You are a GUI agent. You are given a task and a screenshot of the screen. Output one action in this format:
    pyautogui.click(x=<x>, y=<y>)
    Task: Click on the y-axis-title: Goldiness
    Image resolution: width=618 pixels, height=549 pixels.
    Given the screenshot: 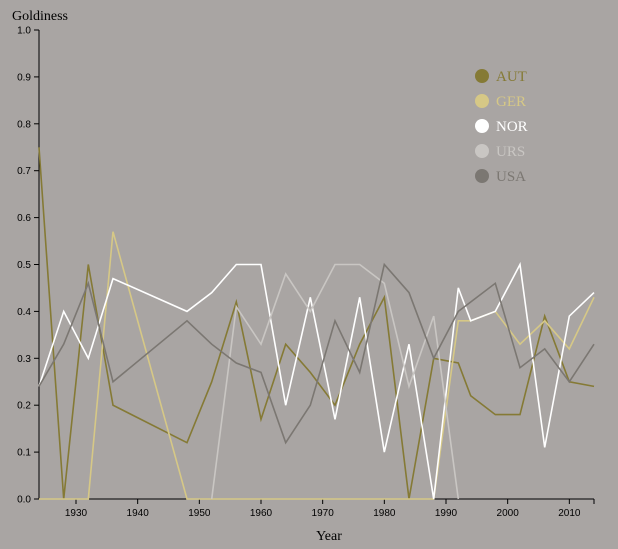 What is the action you would take?
    pyautogui.click(x=40, y=16)
    